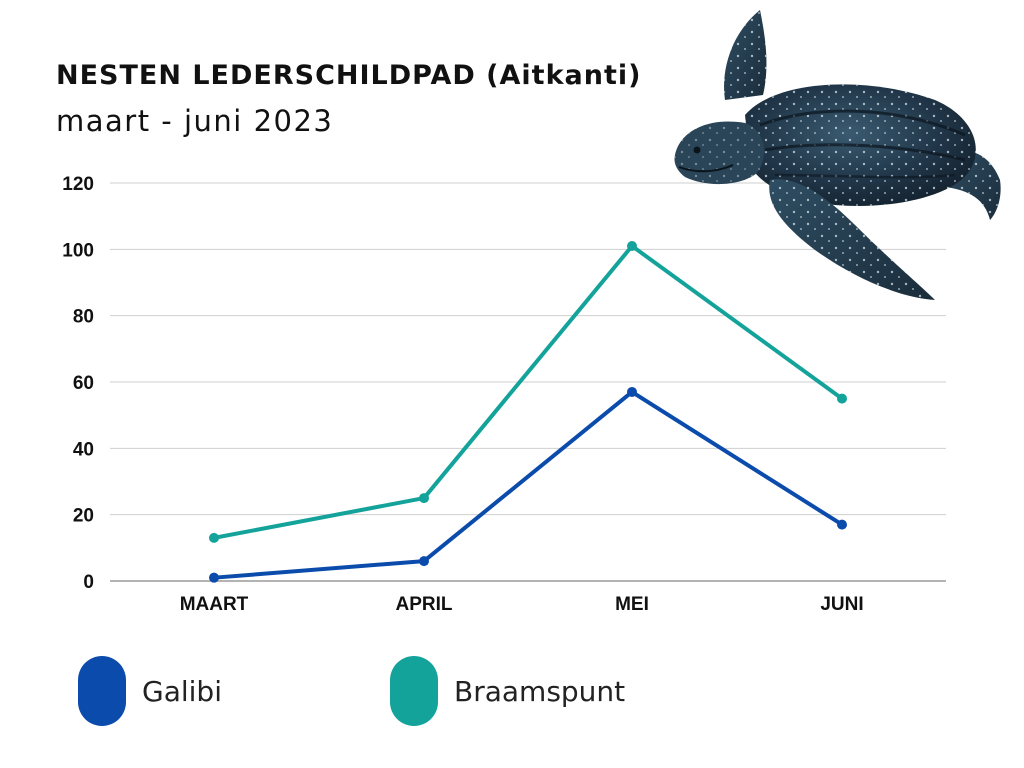 Image resolution: width=1024 pixels, height=768 pixels. I want to click on y-tick-label: 120, so click(78, 184).